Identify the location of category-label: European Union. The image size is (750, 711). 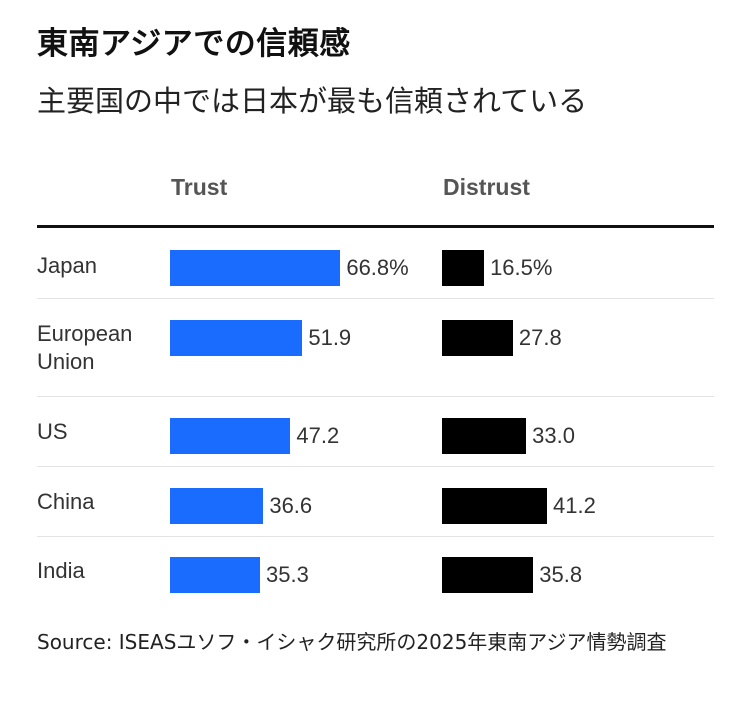
(102, 348).